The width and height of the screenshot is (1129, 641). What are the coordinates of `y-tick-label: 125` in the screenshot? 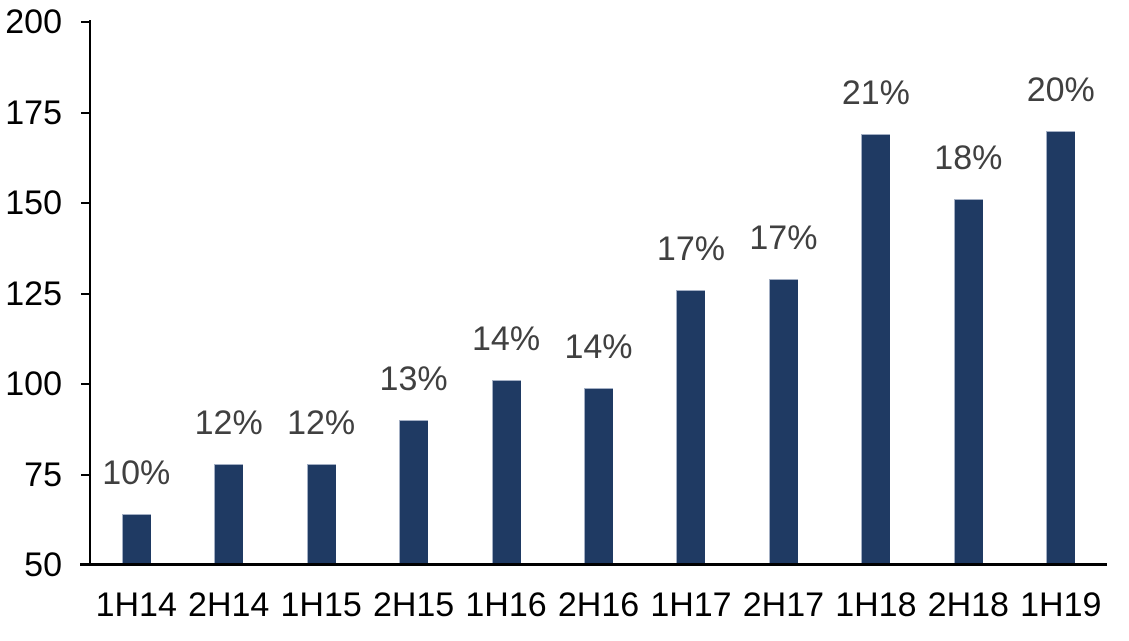 It's located at (33, 293).